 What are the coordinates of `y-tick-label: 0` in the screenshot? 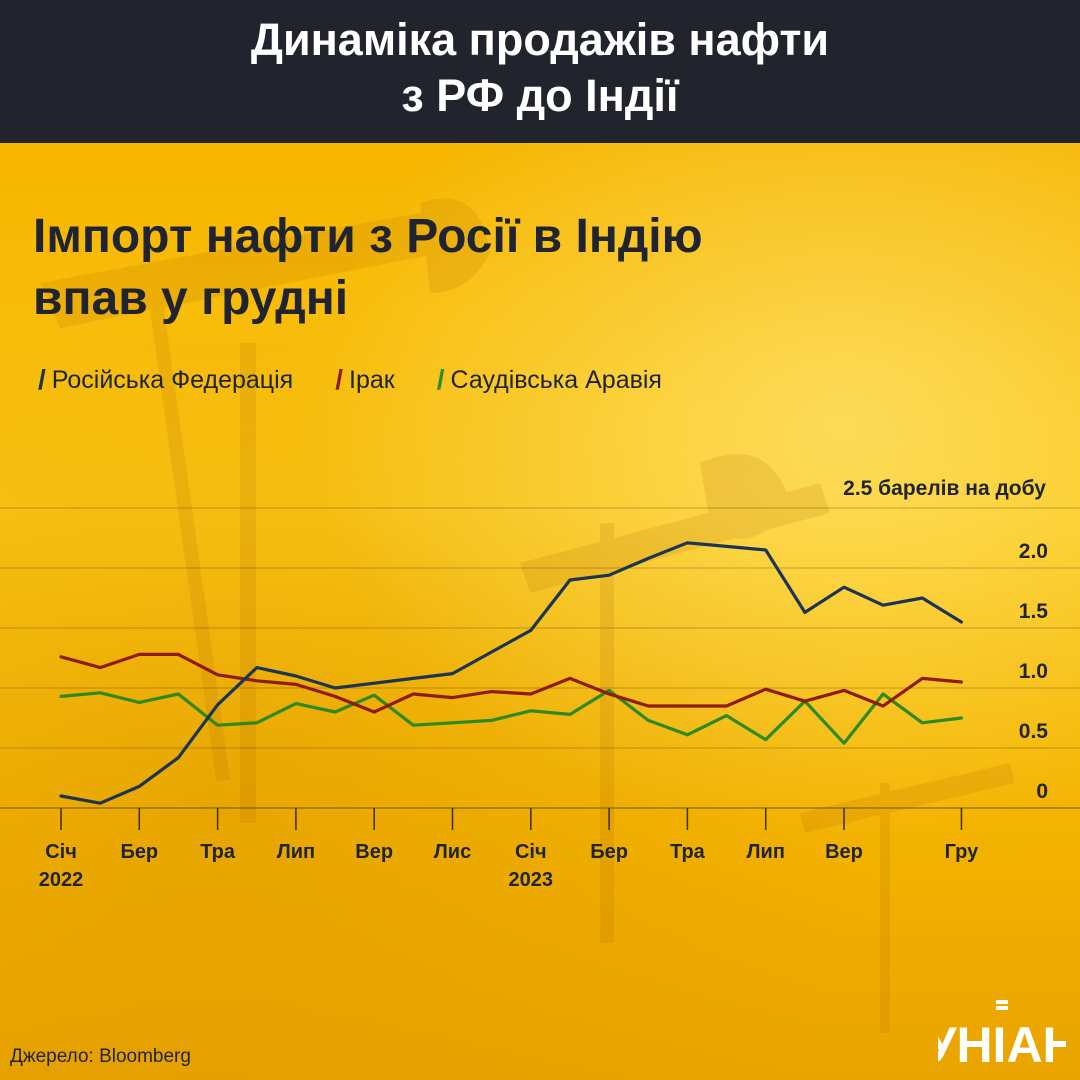 It's located at (1042, 791).